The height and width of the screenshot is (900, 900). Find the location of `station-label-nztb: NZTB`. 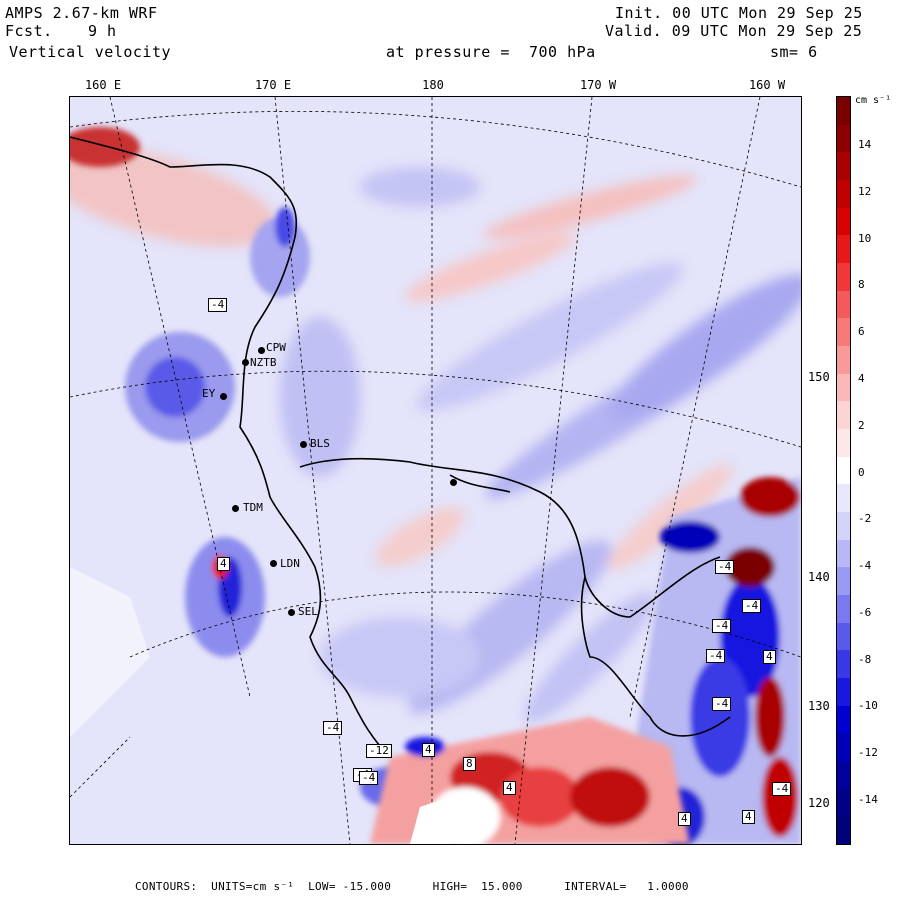

station-label-nztb: NZTB is located at coordinates (263, 362).